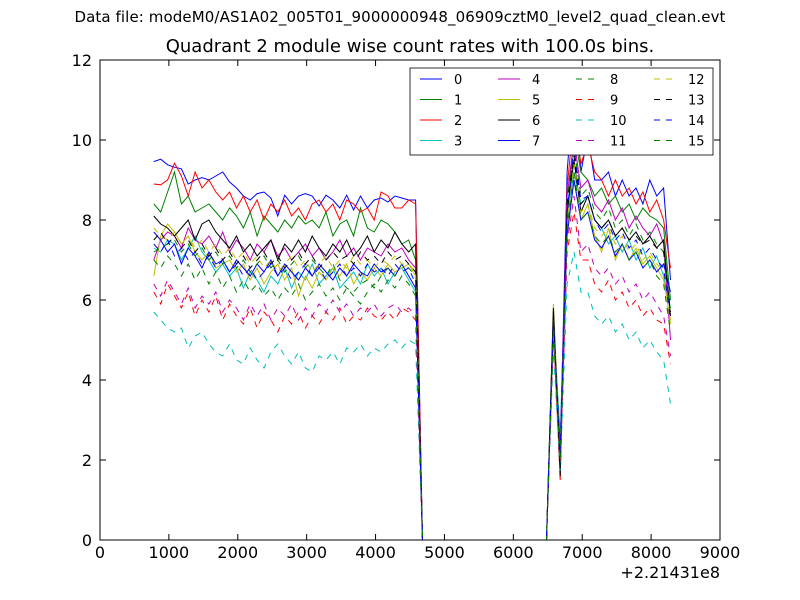  Describe the element at coordinates (536, 142) in the screenshot. I see `legend-label-7: 7` at that location.